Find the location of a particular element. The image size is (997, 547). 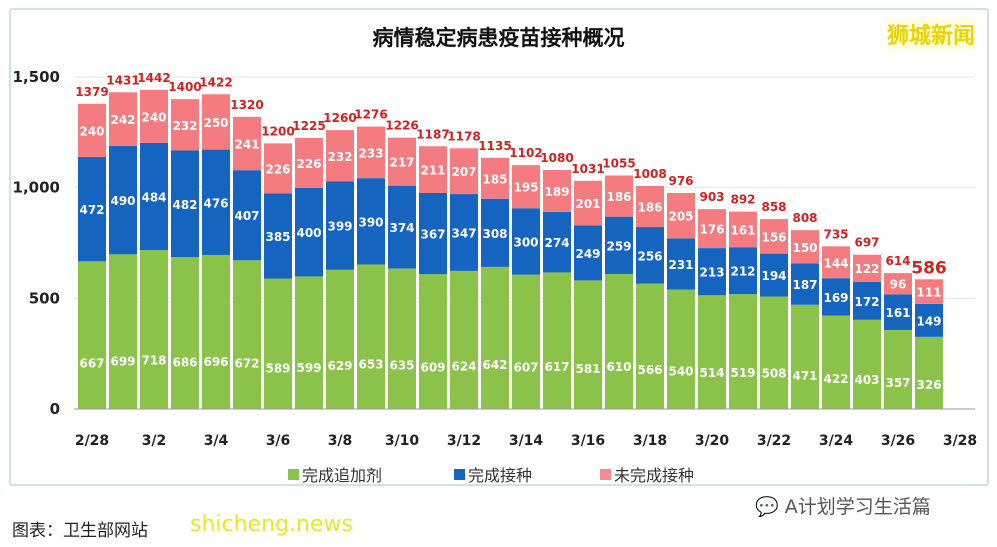

data-label: 667 is located at coordinates (91, 364).